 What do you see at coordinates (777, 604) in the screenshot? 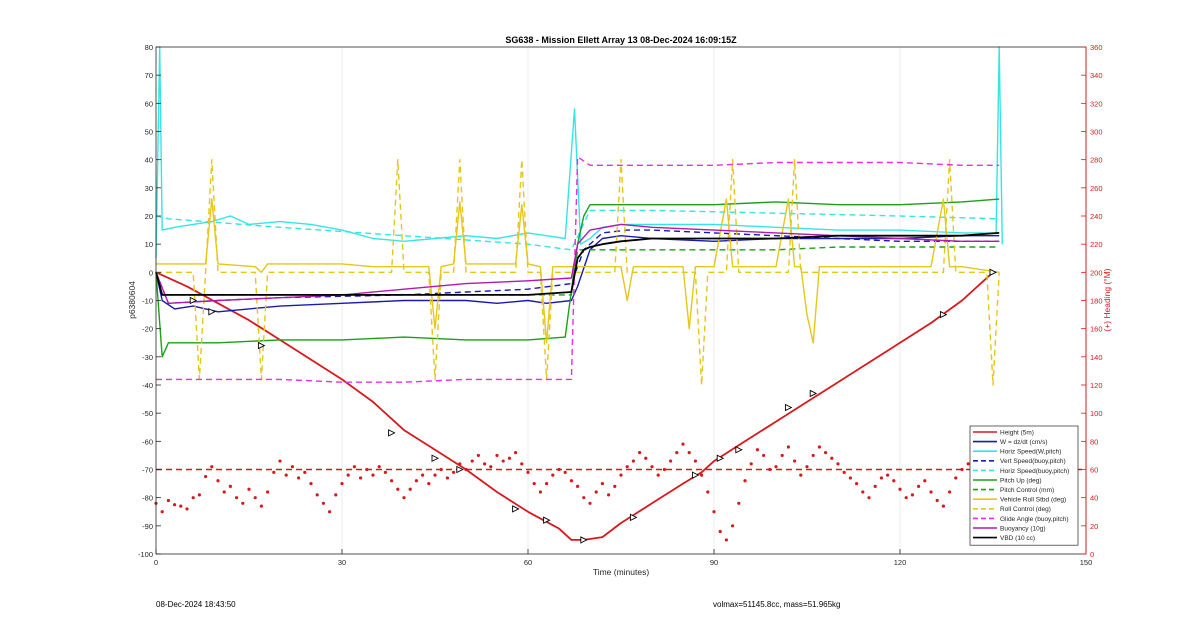
I see `footer-volmax-mass: volmax=51145.8cc, mass=51.965kg` at bounding box center [777, 604].